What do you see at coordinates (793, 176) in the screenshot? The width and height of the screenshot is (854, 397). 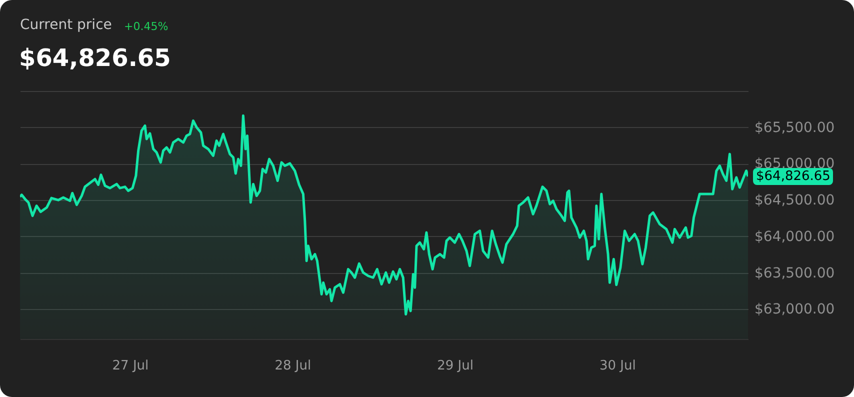 I see `annotation: $64,826.65` at bounding box center [793, 176].